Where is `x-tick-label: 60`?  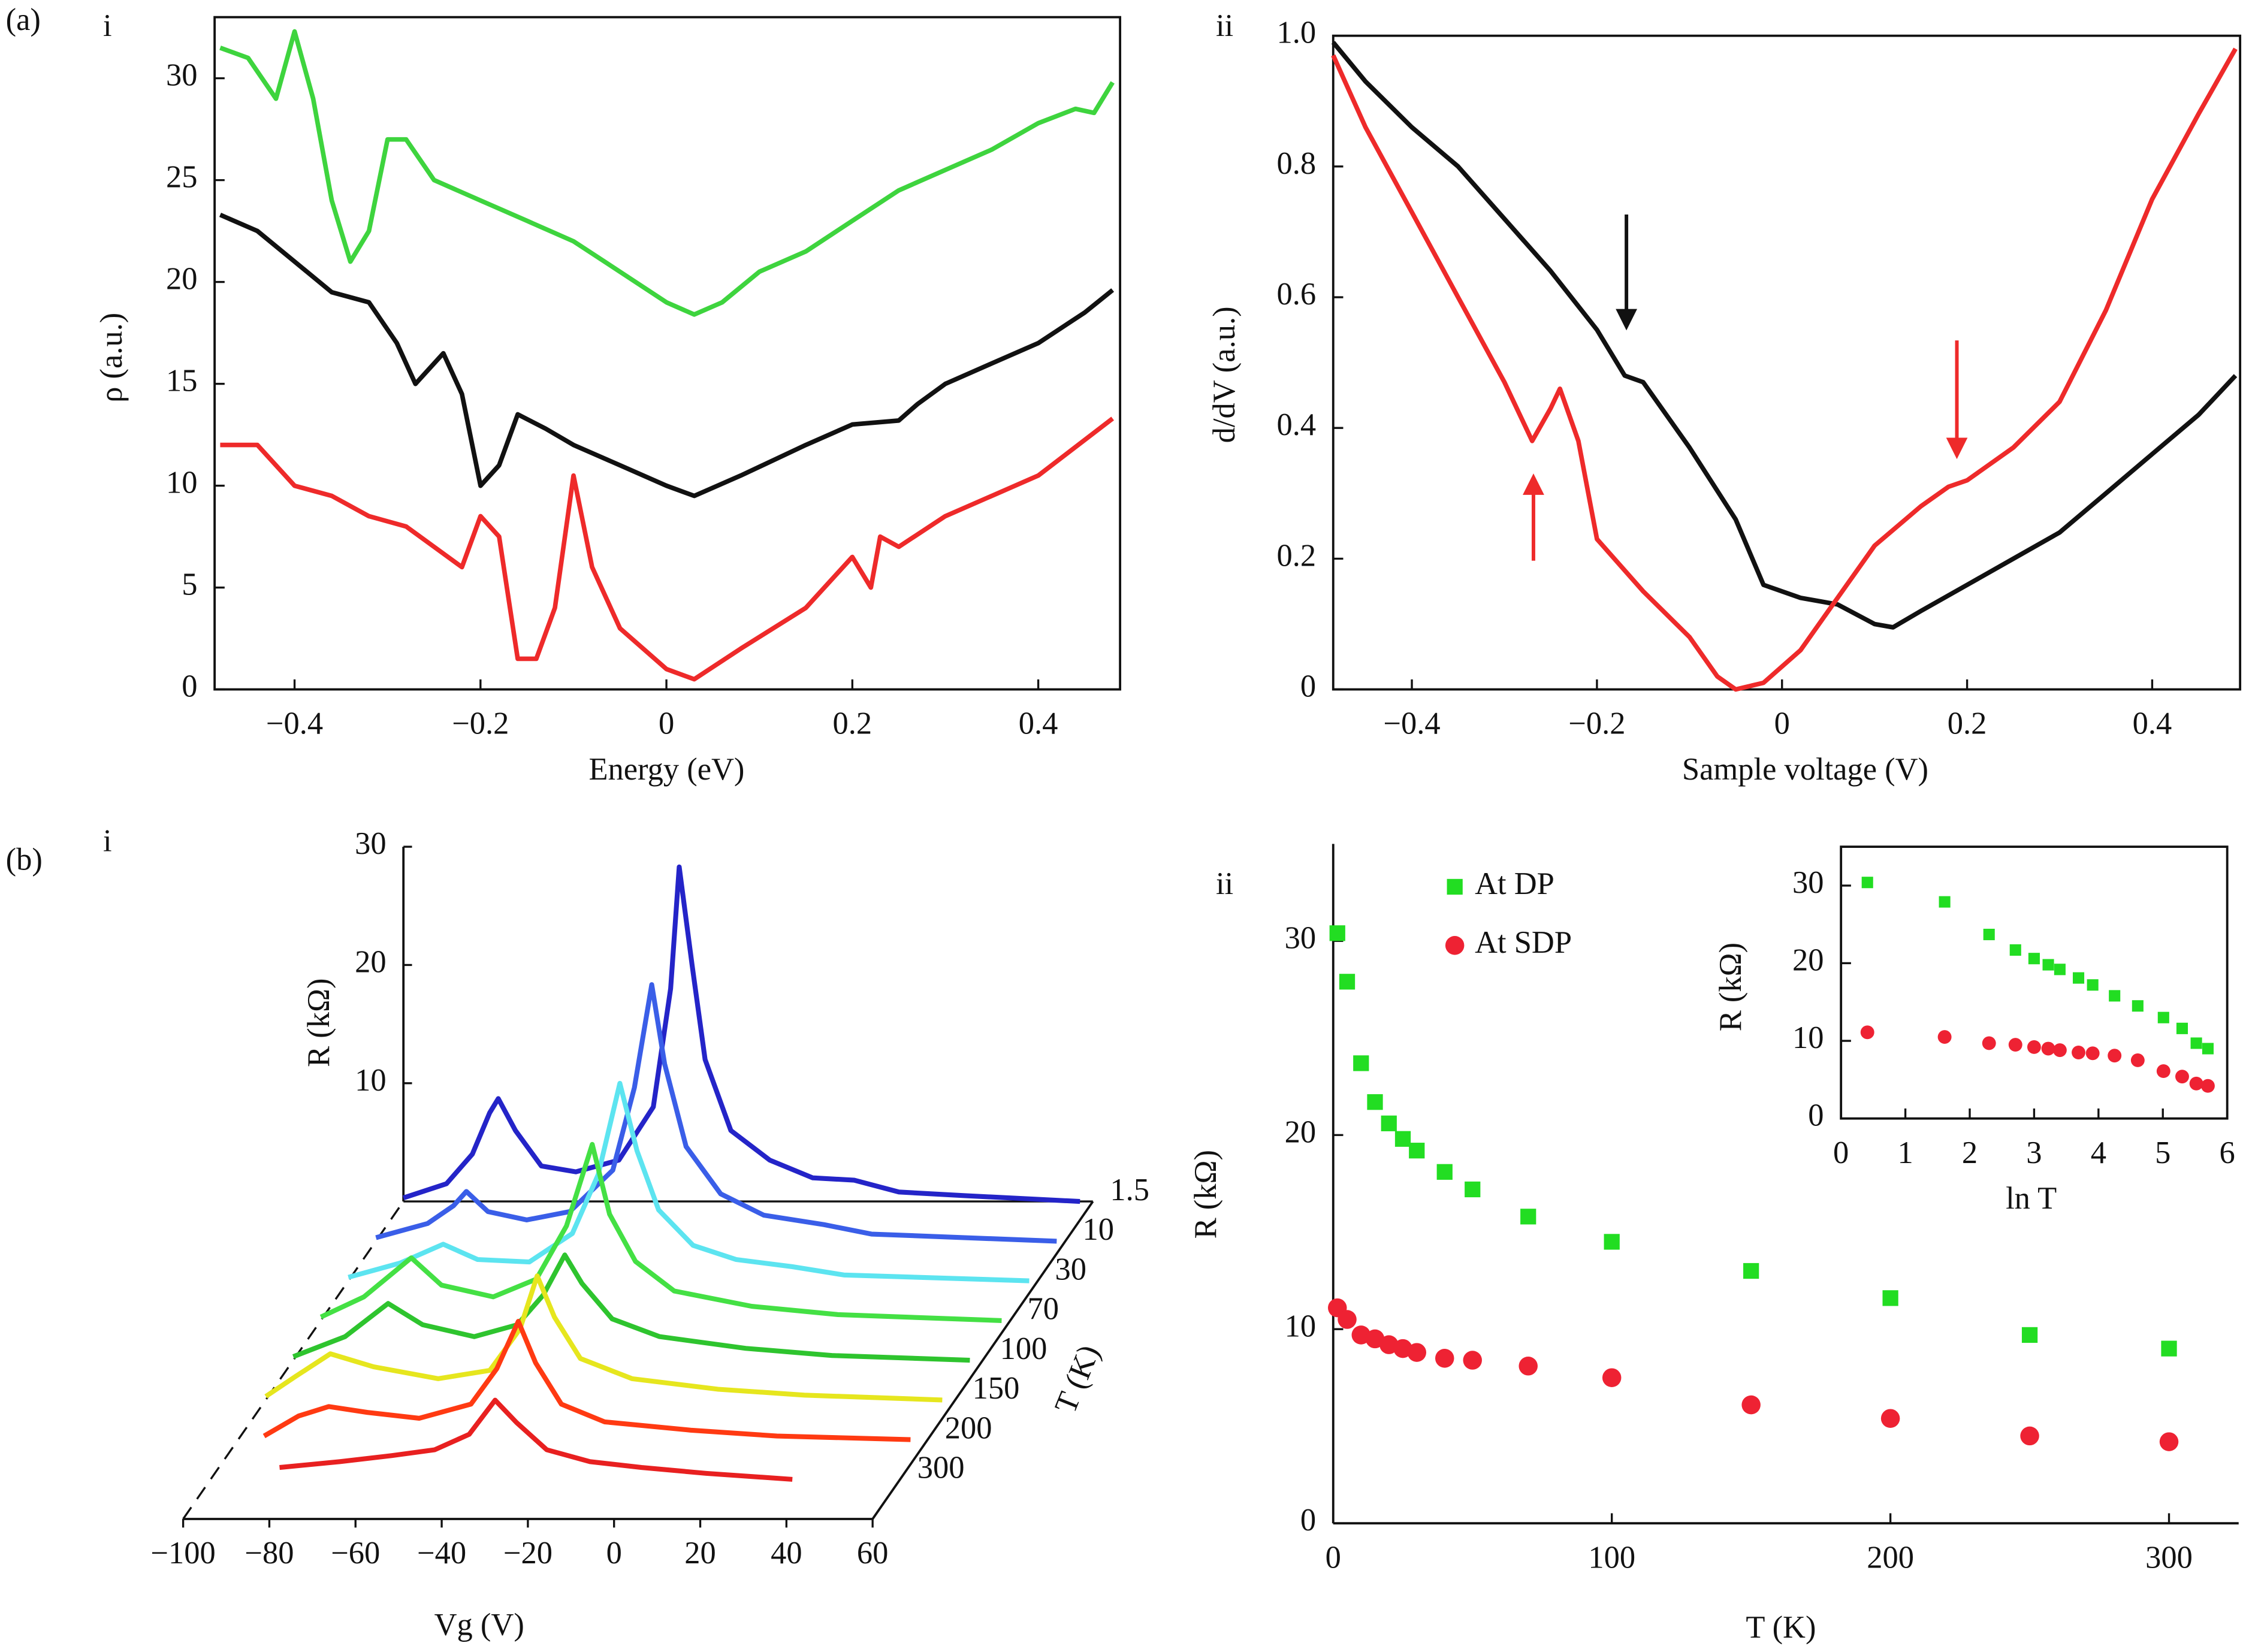
x-tick-label: 60 is located at coordinates (873, 1553).